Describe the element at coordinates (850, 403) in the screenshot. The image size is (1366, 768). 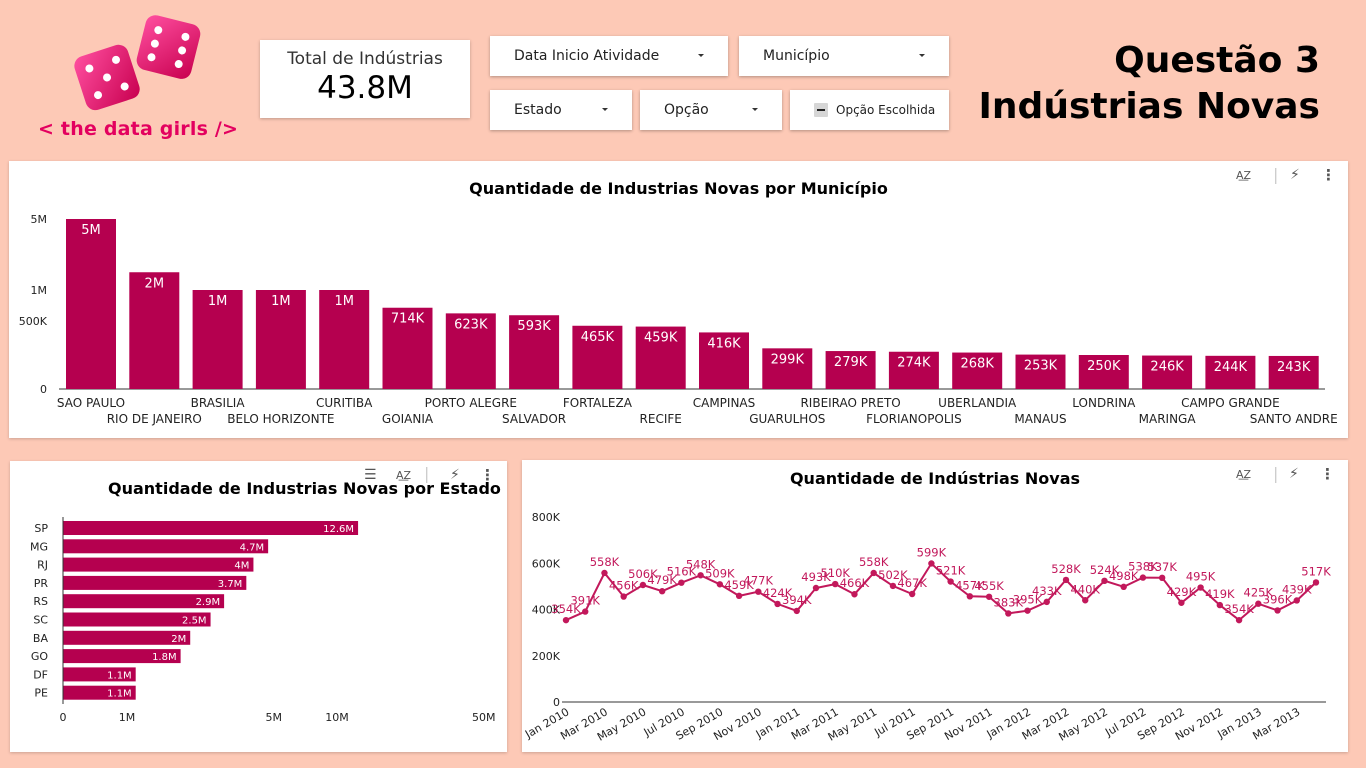
I see `x-tick-label: RIBEIRAO PRETO` at that location.